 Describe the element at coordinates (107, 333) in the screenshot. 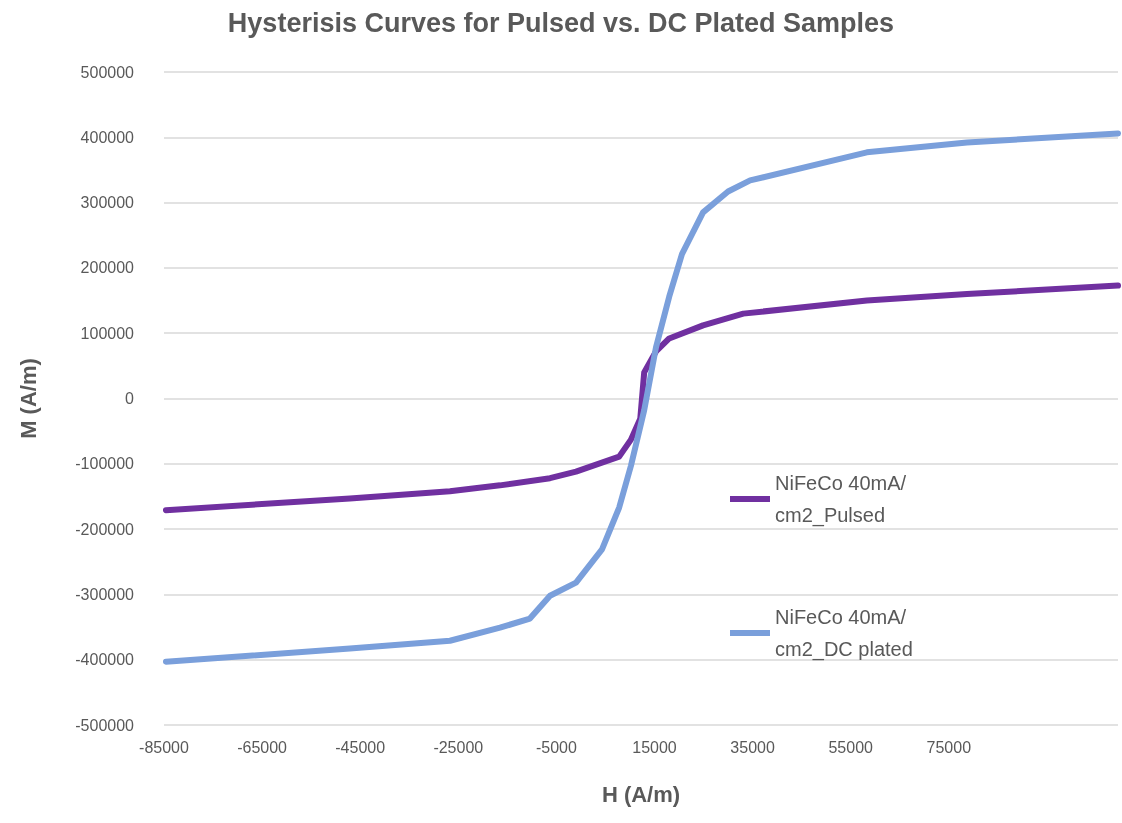

I see `y-tick-label: 100000` at that location.